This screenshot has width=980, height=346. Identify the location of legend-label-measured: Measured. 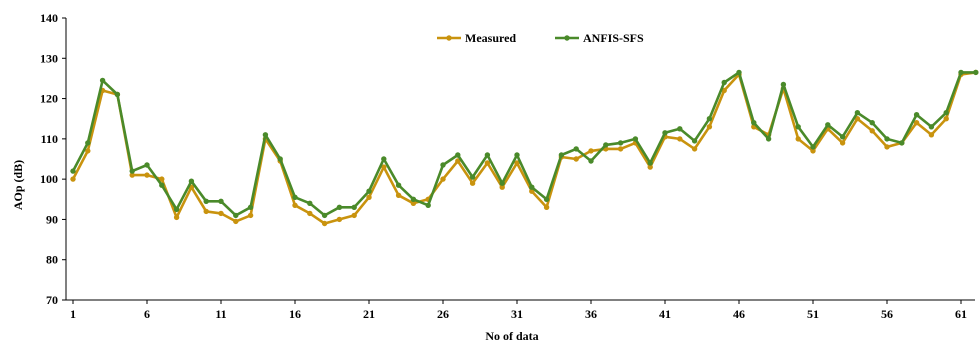
(490, 38).